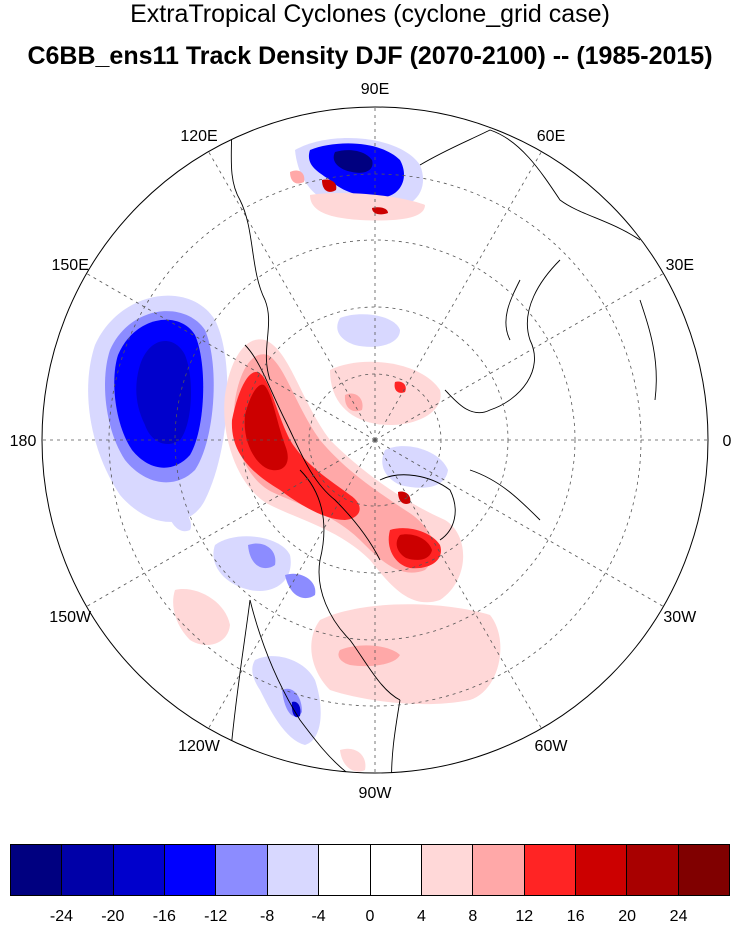 This screenshot has width=740, height=927. I want to click on neg-anomaly-pacific-tail, so click(178, 516).